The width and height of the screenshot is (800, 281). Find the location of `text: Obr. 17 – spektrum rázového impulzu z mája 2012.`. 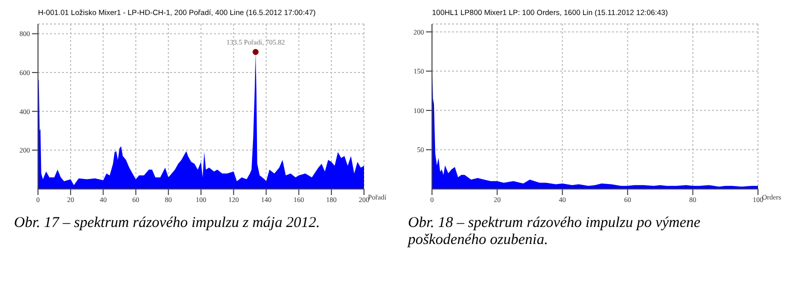

text: Obr. 17 – spektrum rázového impulzu z mája 2012. is located at coordinates (167, 223).